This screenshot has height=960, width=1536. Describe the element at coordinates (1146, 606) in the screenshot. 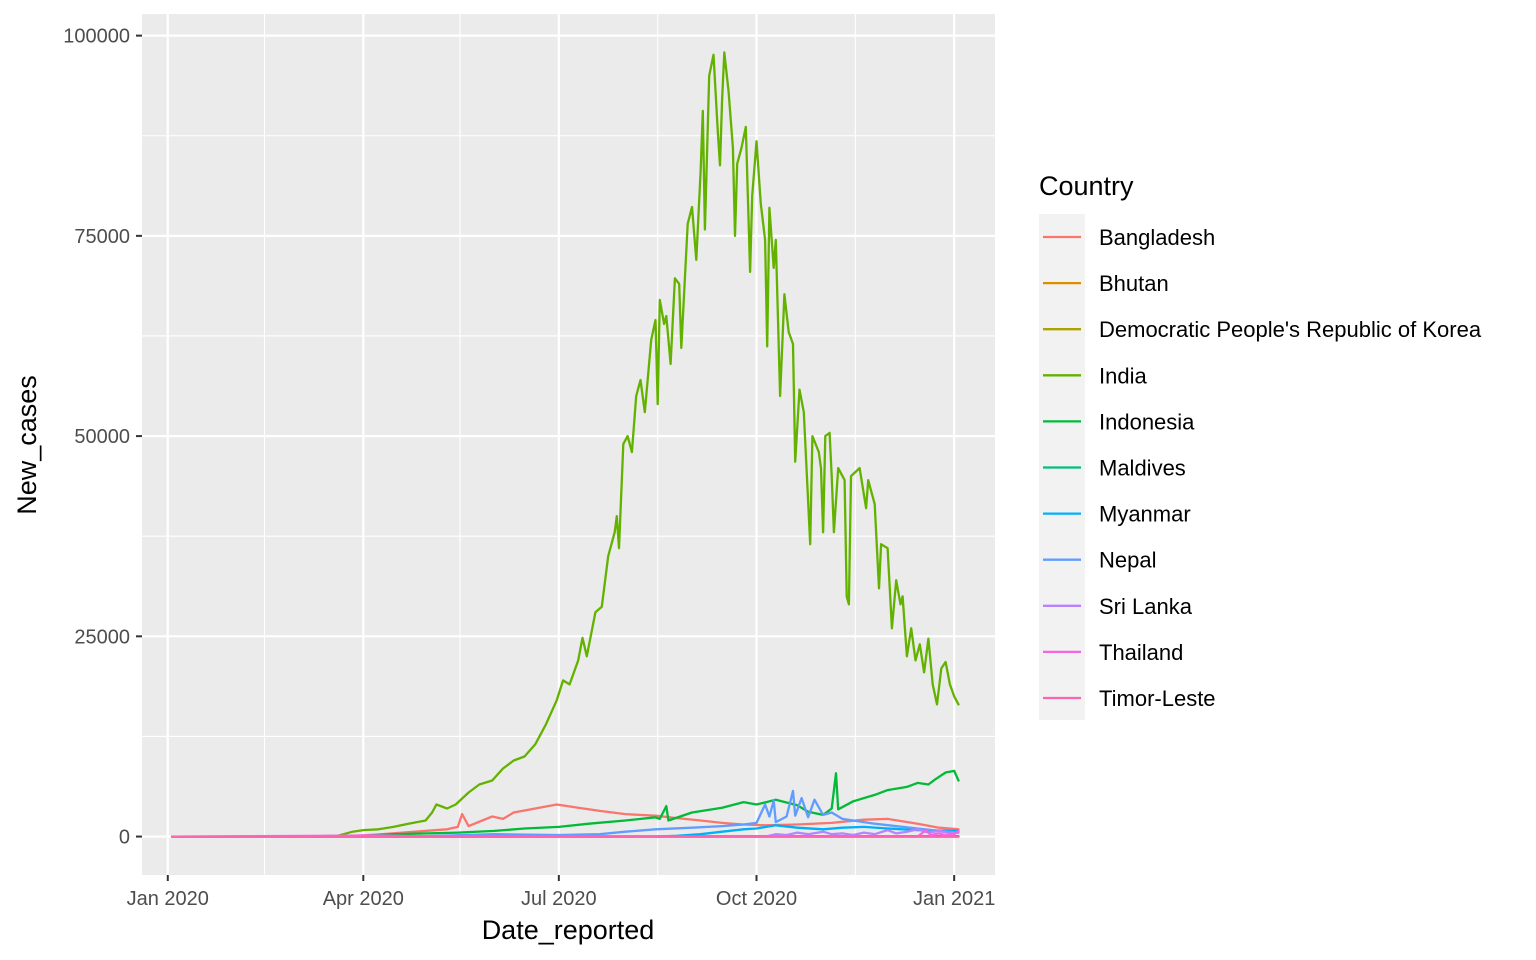

I see `legend-label-sri-lanka: Sri Lanka` at that location.